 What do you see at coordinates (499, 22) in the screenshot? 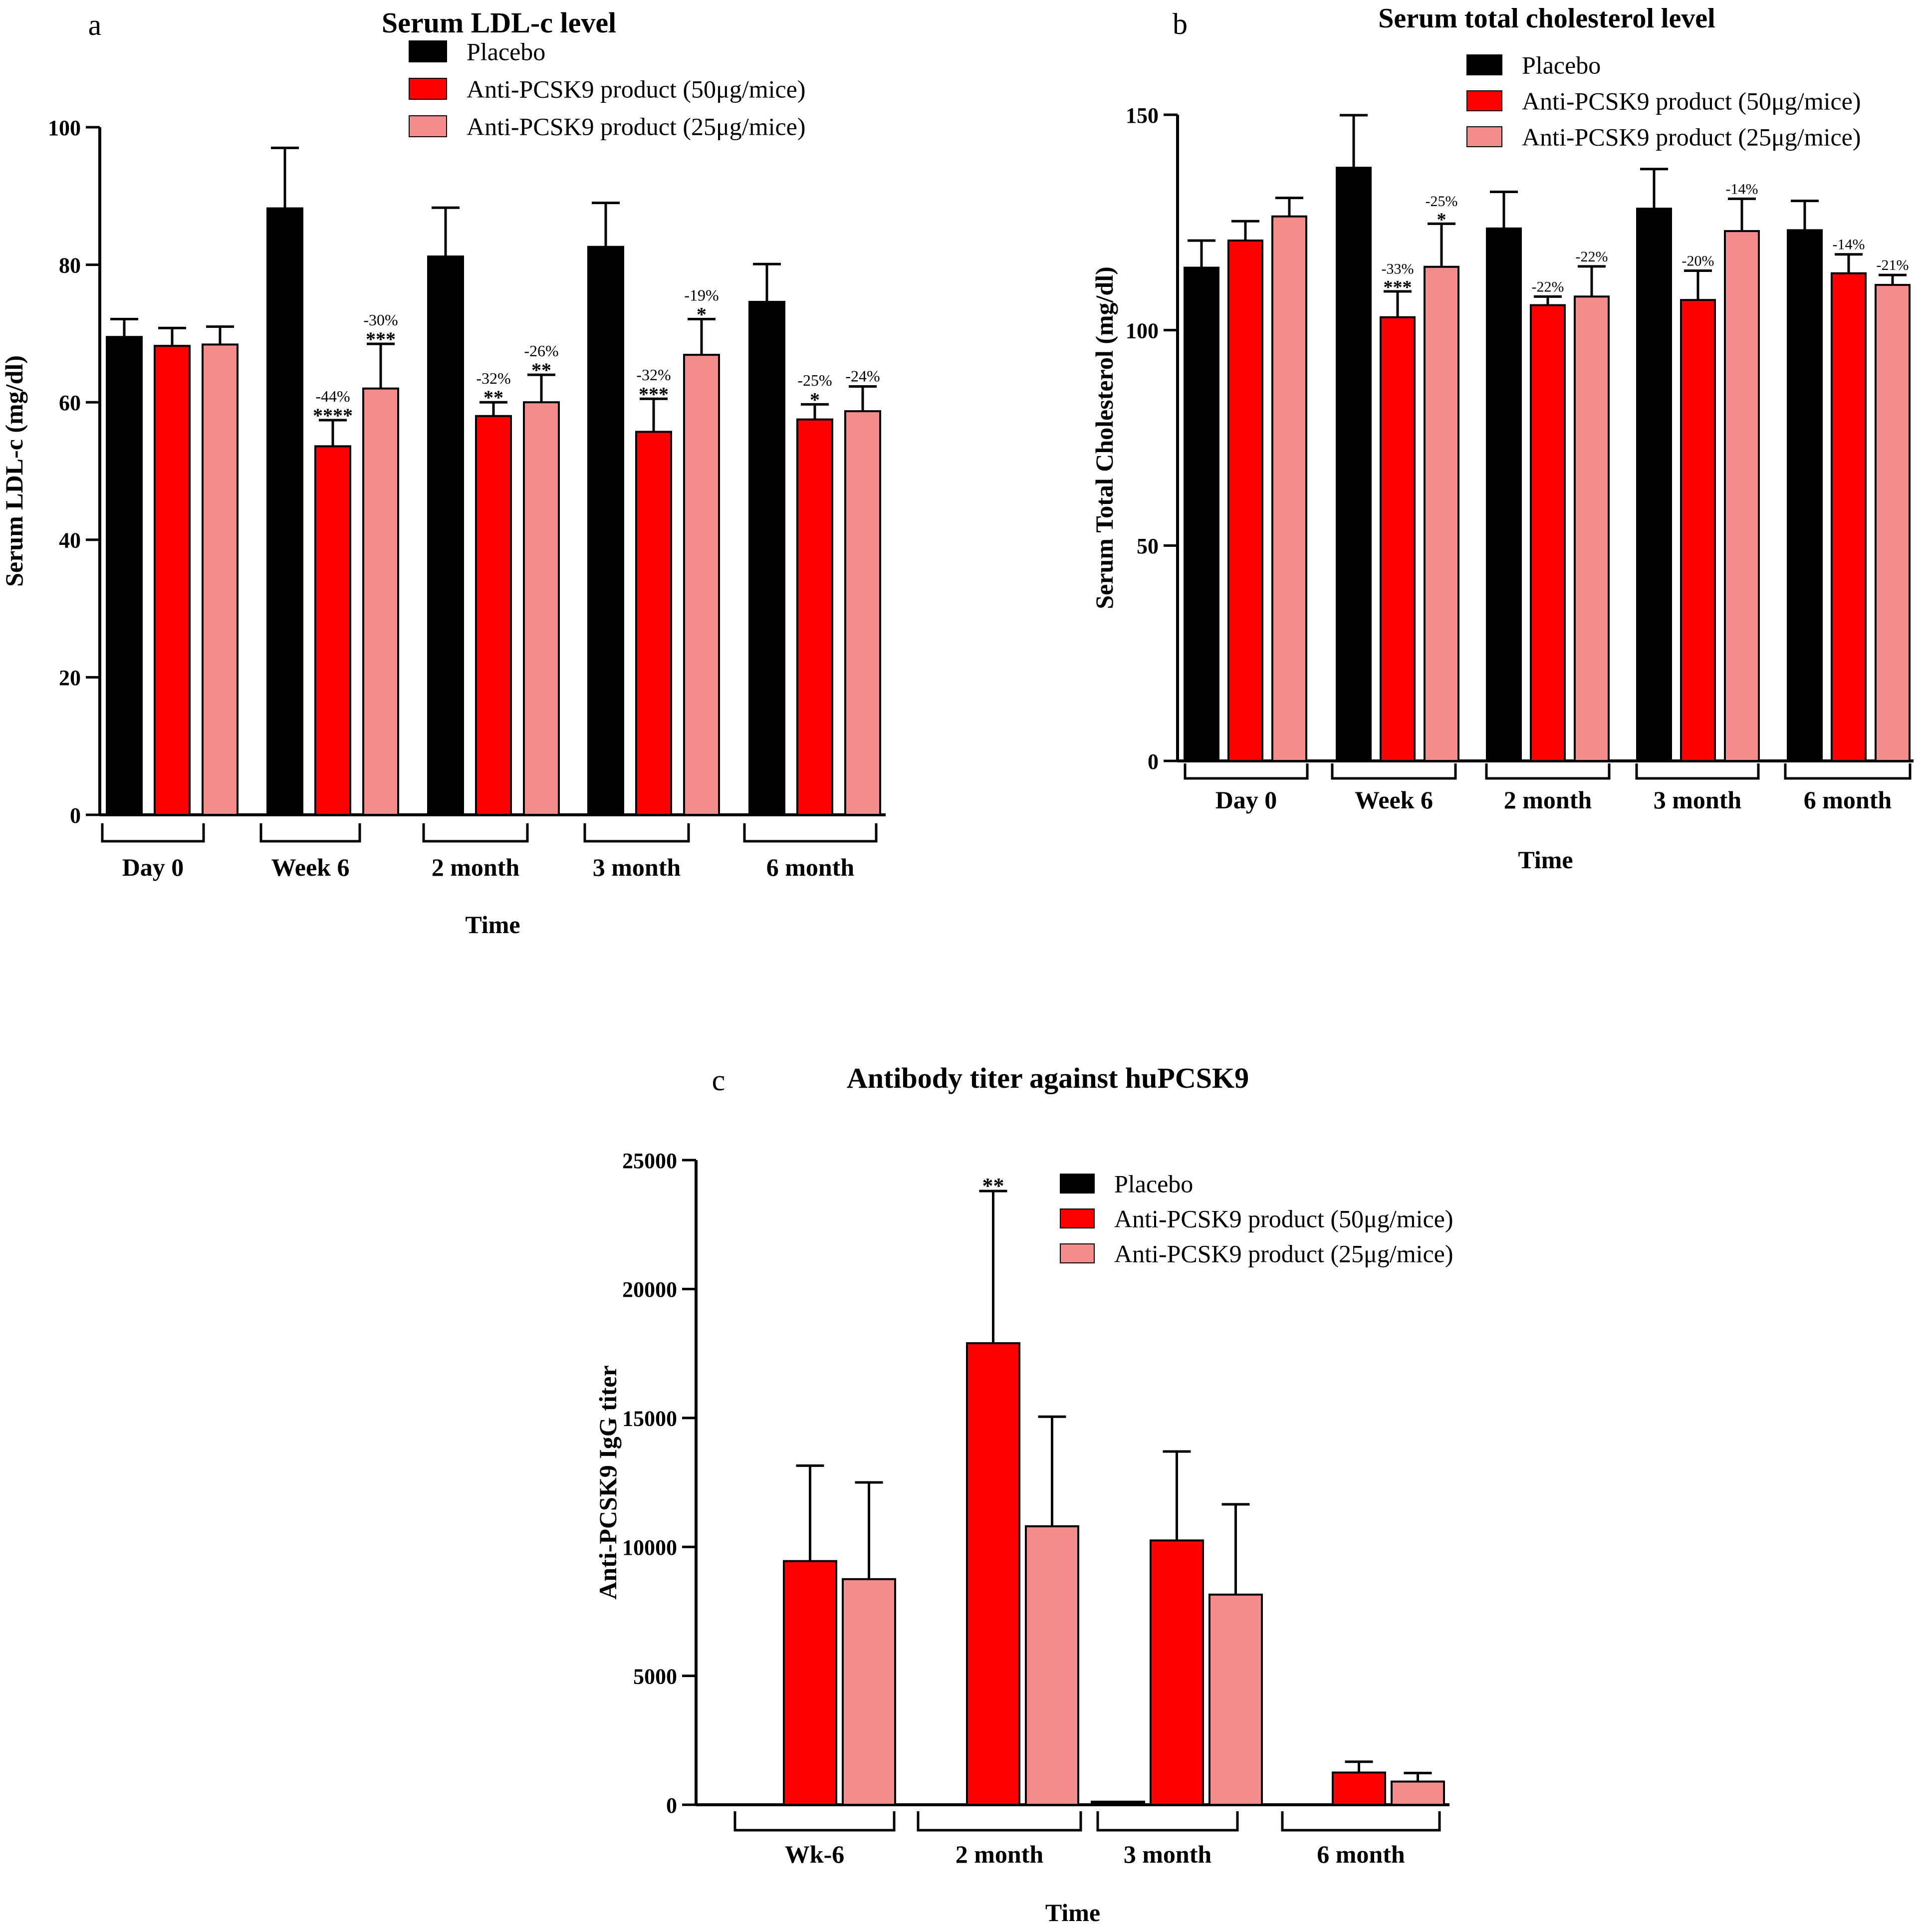
I see `chart-title: Serum LDL-c level` at bounding box center [499, 22].